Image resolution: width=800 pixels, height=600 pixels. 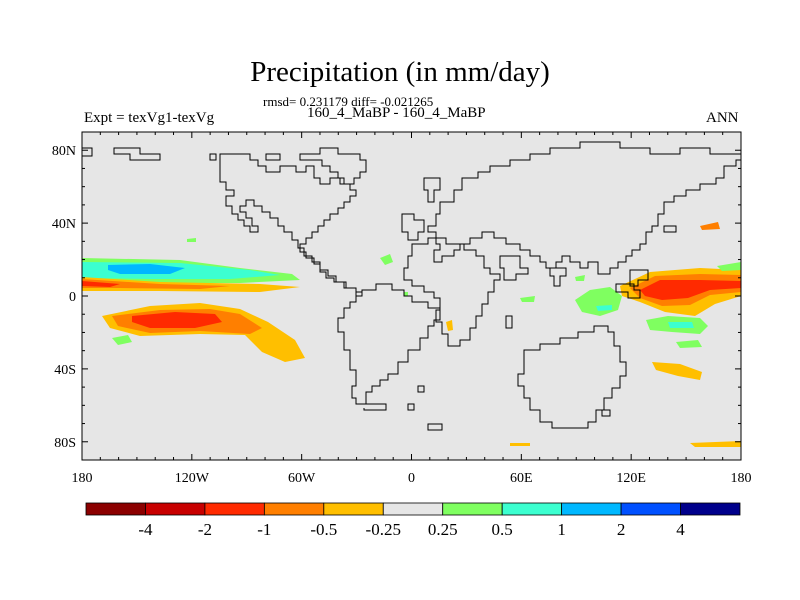 I want to click on anomaly-west-pacific-red, so click(x=690, y=290).